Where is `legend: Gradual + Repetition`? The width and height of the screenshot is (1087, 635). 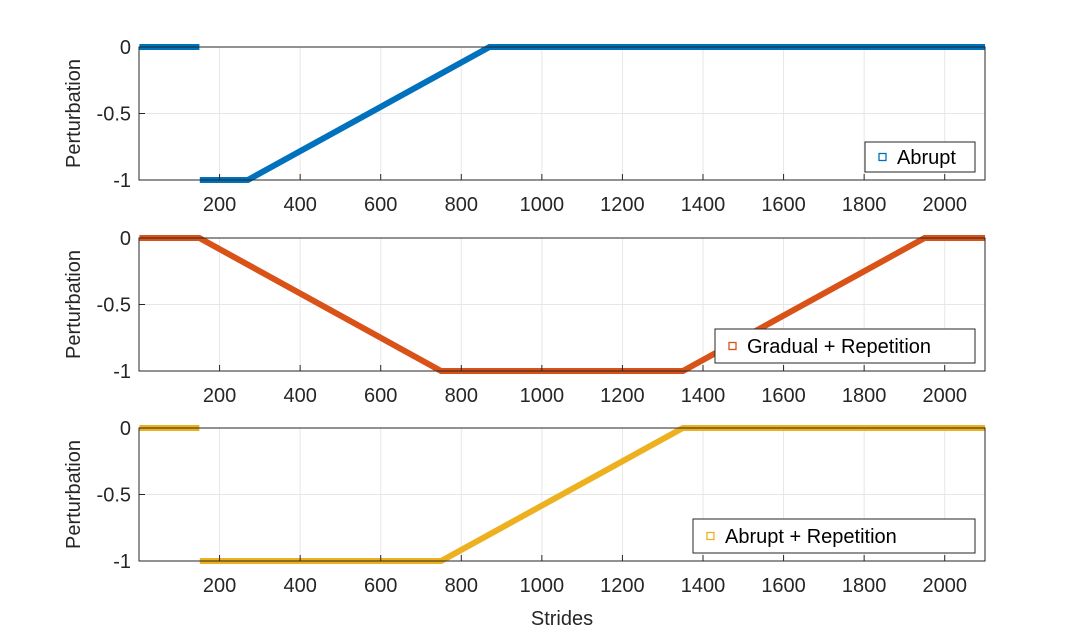
legend: Gradual + Repetition is located at coordinates (845, 346).